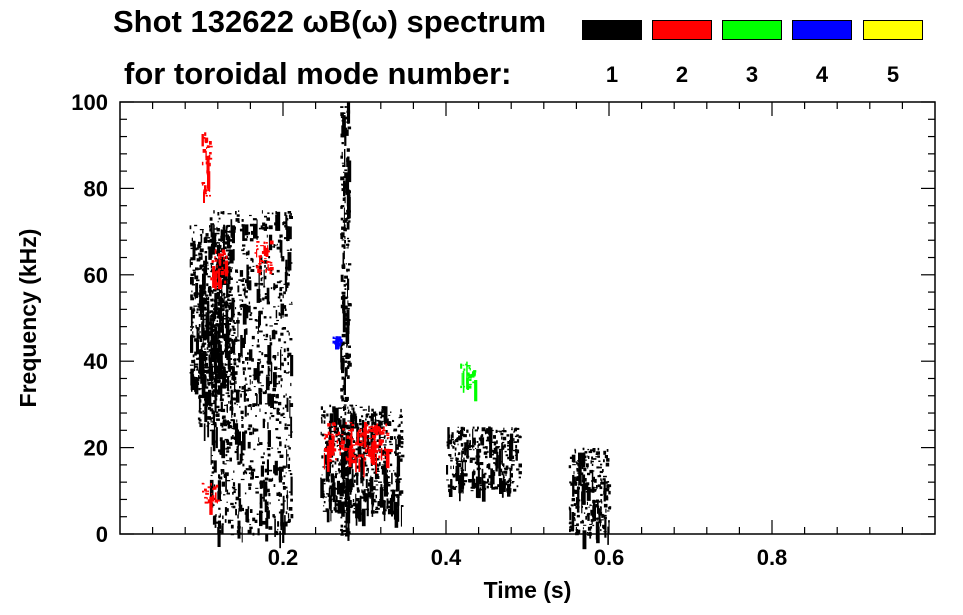 The height and width of the screenshot is (615, 963). Describe the element at coordinates (207, 167) in the screenshot. I see `spectrum-region-n=2-0` at that location.